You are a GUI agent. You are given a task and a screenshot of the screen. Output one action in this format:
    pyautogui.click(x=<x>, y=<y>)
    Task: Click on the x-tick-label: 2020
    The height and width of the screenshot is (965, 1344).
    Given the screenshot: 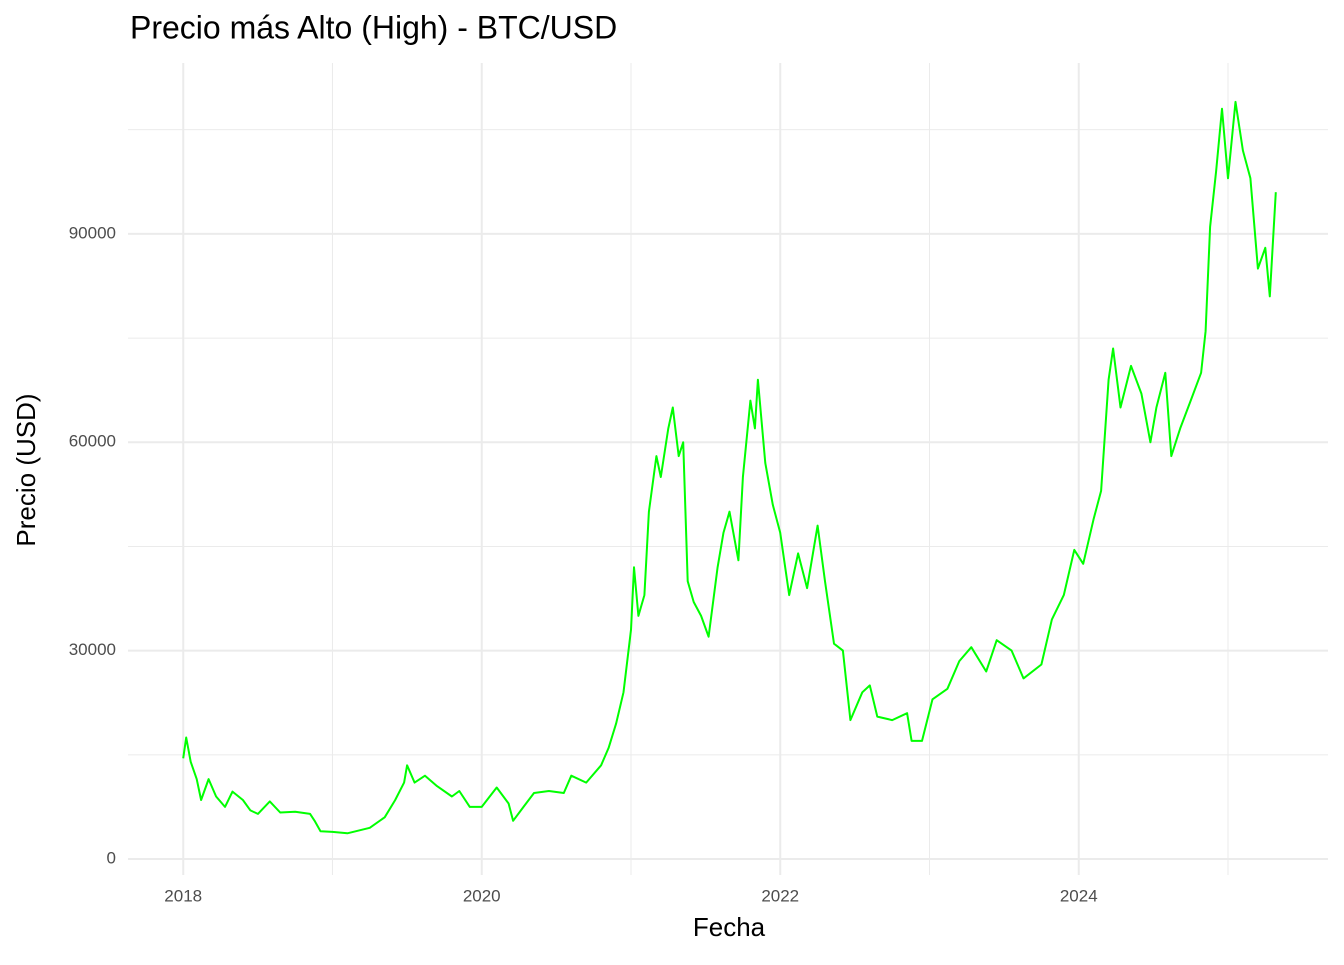 What is the action you would take?
    pyautogui.click(x=482, y=895)
    